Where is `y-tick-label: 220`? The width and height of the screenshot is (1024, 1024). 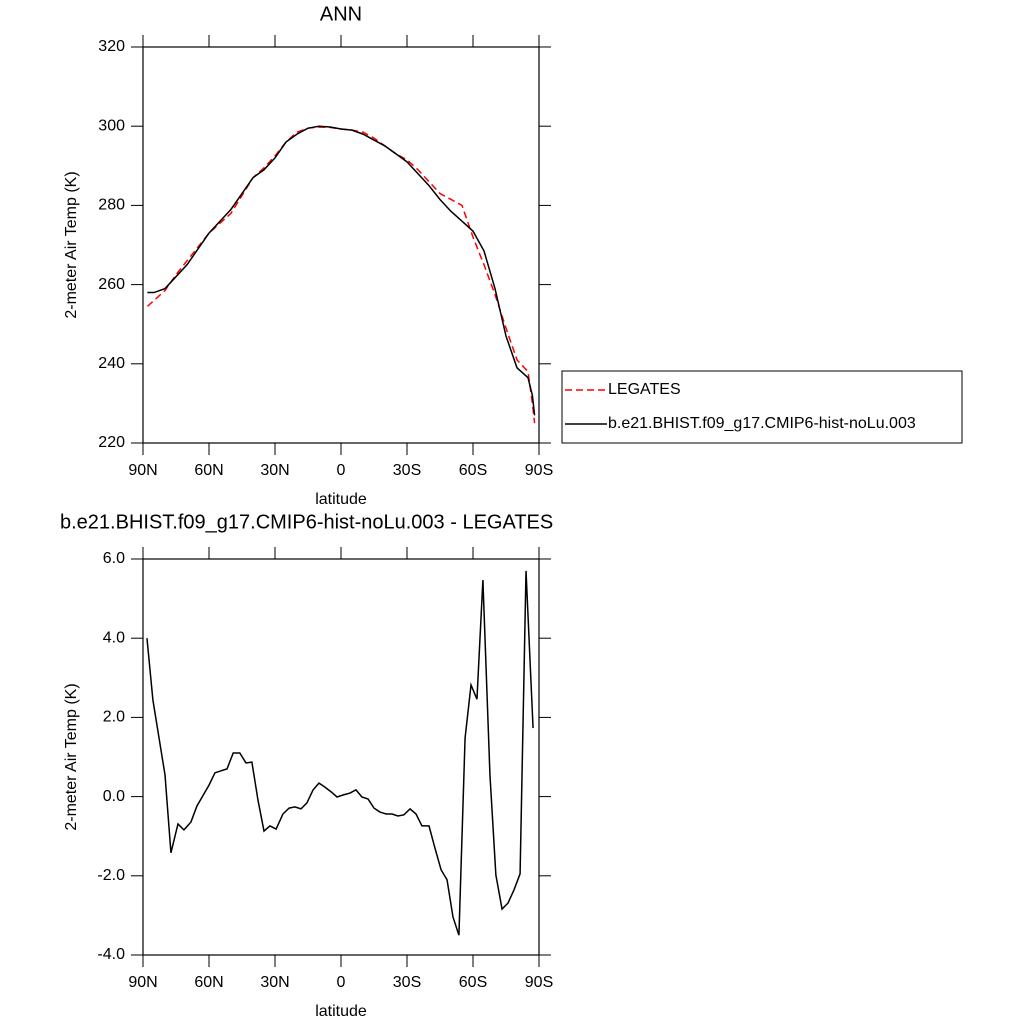 y-tick-label: 220 is located at coordinates (111, 442).